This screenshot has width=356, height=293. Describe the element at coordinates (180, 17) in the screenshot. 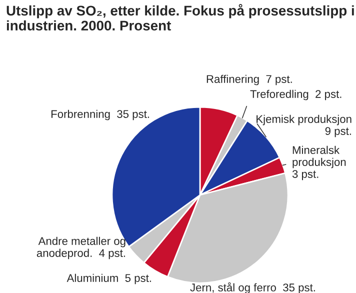

I see `chart-title: Utslipp av SO₂, etter kilde. Fokus på prosessutslipp i industrien. 2000. Prosent` at that location.